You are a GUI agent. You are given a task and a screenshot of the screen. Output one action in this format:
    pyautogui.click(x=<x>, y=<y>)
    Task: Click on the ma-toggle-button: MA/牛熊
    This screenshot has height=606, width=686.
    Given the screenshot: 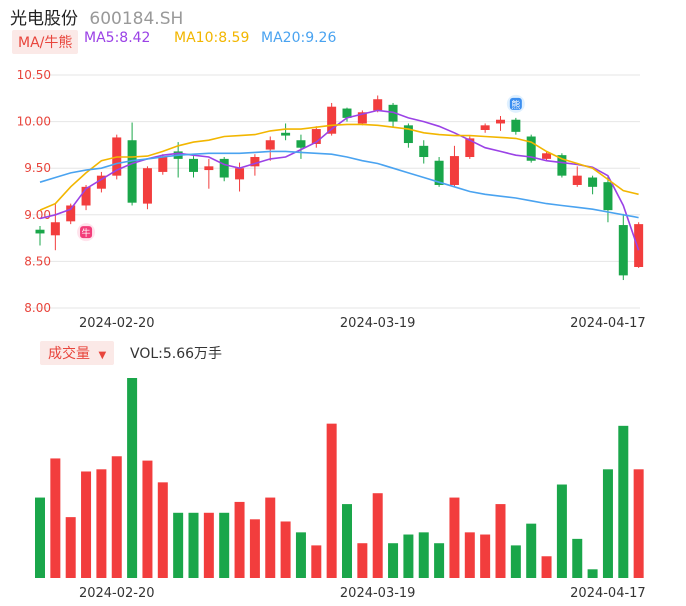 What is the action you would take?
    pyautogui.click(x=45, y=42)
    